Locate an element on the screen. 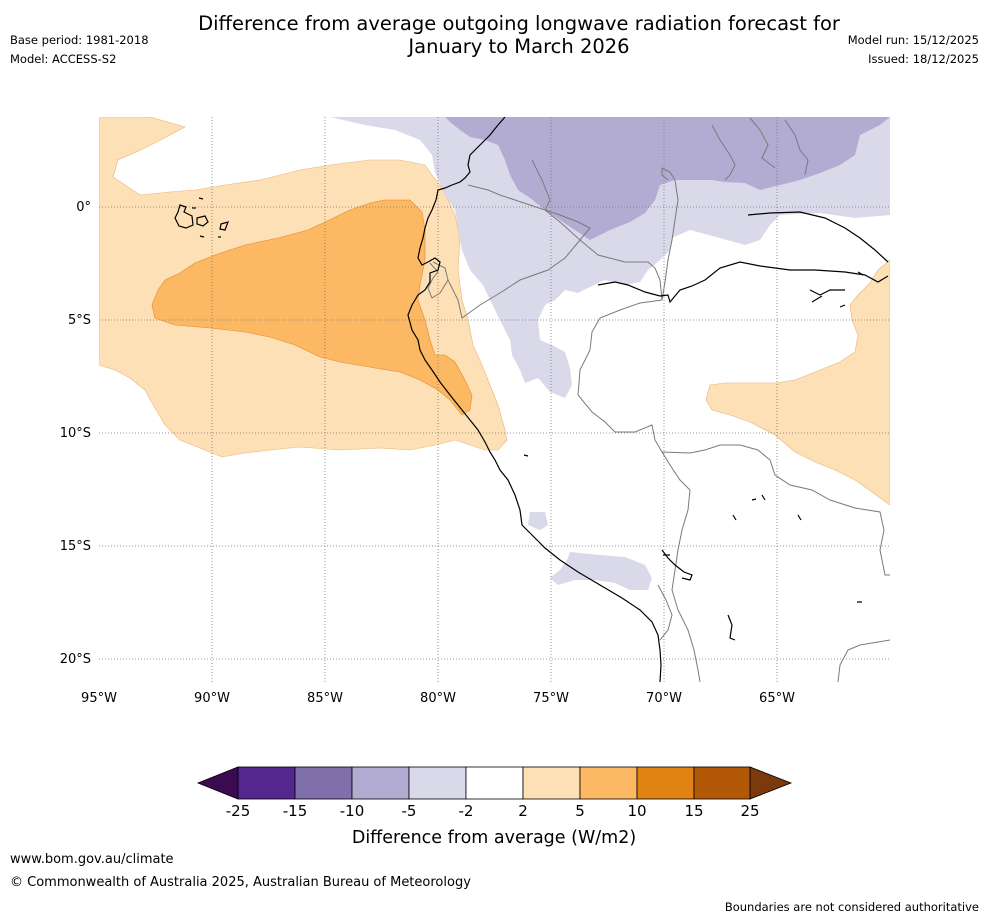 The width and height of the screenshot is (988, 919). colorbar-tick-1: -25 is located at coordinates (238, 811).